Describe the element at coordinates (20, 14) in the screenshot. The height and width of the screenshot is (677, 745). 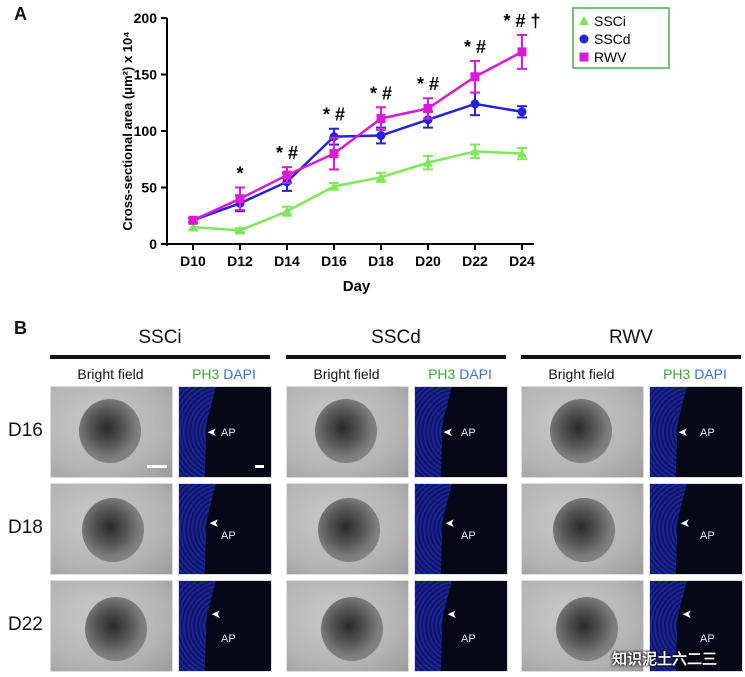
I see `panel-a-label: A` at that location.